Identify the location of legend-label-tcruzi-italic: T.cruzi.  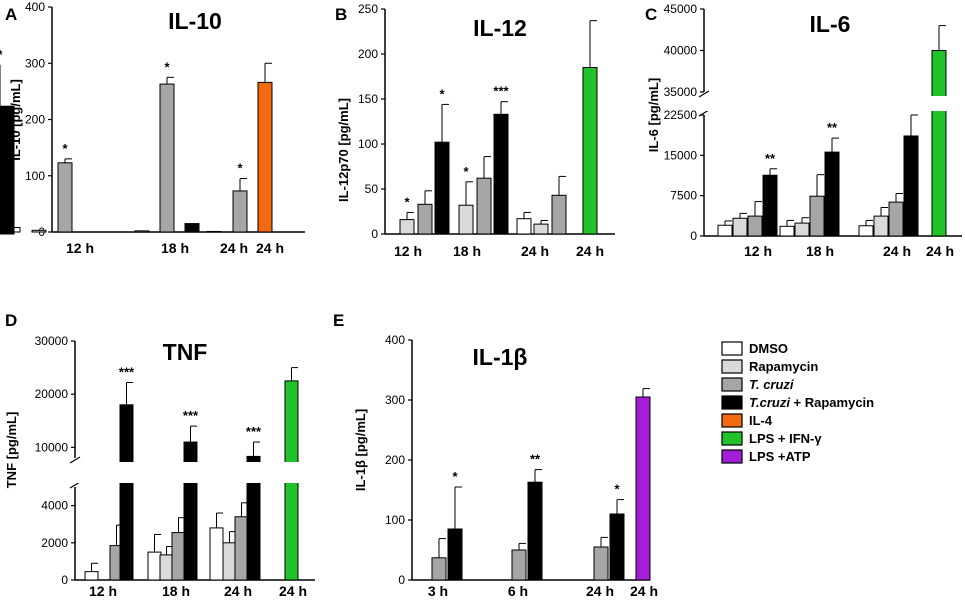
(769, 402).